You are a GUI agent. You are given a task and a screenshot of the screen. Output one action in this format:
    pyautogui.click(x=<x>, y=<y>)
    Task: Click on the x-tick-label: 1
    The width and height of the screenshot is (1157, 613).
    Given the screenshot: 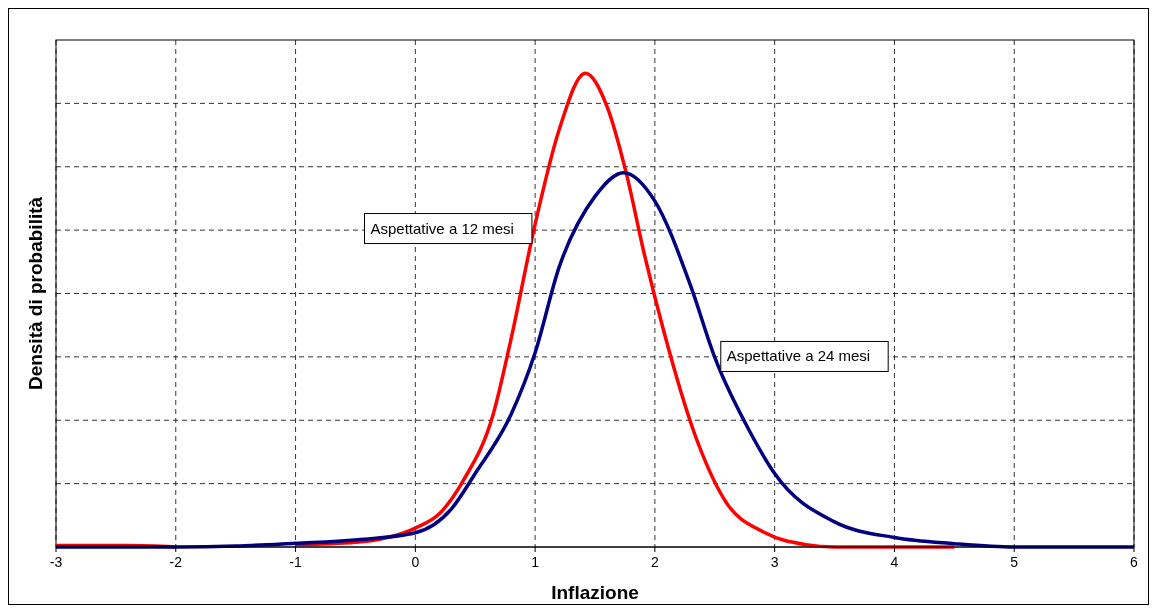 What is the action you would take?
    pyautogui.click(x=535, y=562)
    